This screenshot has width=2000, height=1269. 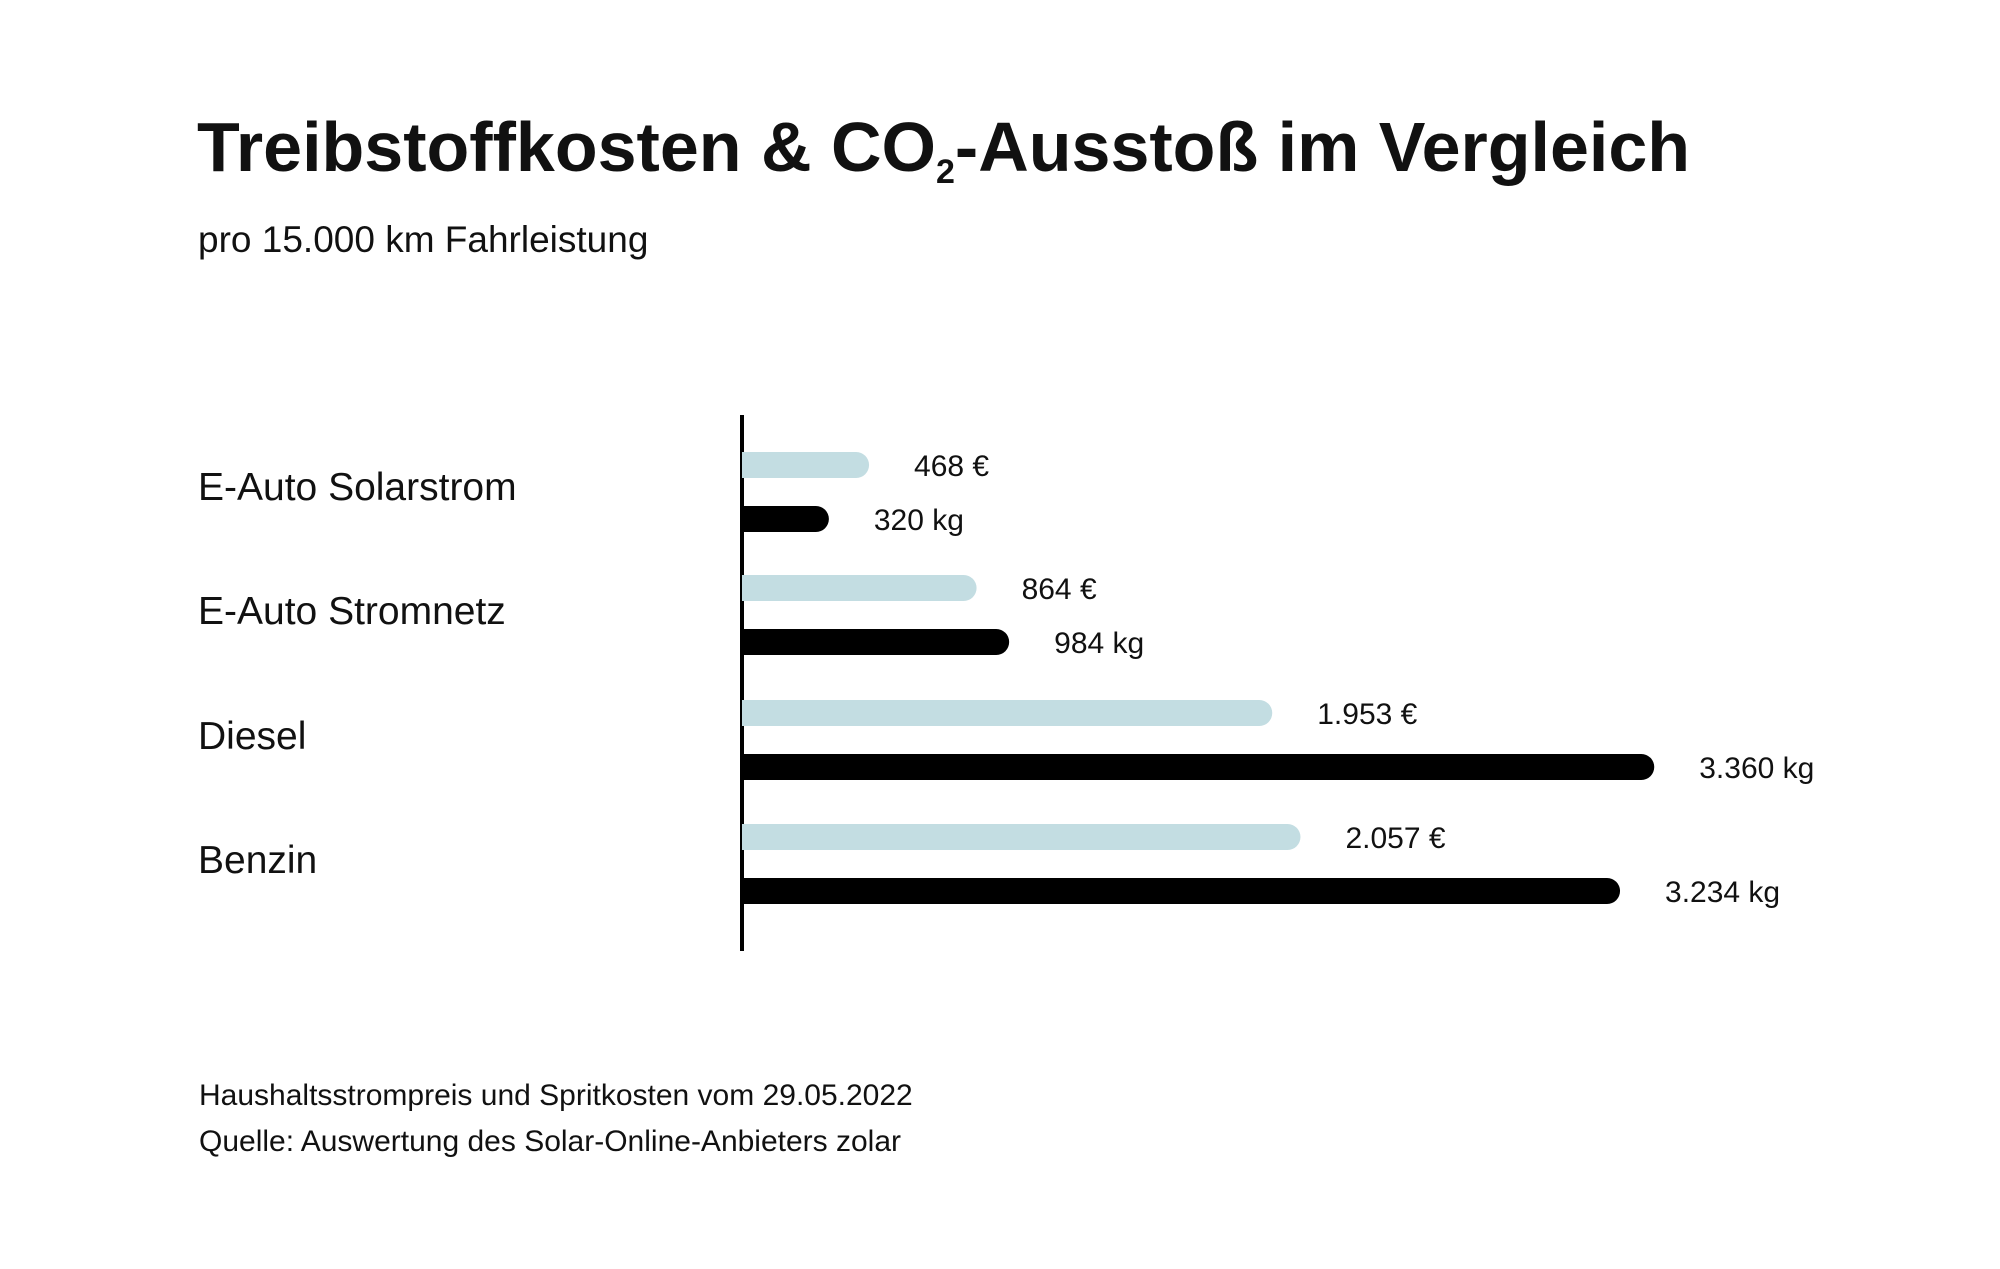 I want to click on bar-cost-e-auto-stromnetz, so click(x=859, y=588).